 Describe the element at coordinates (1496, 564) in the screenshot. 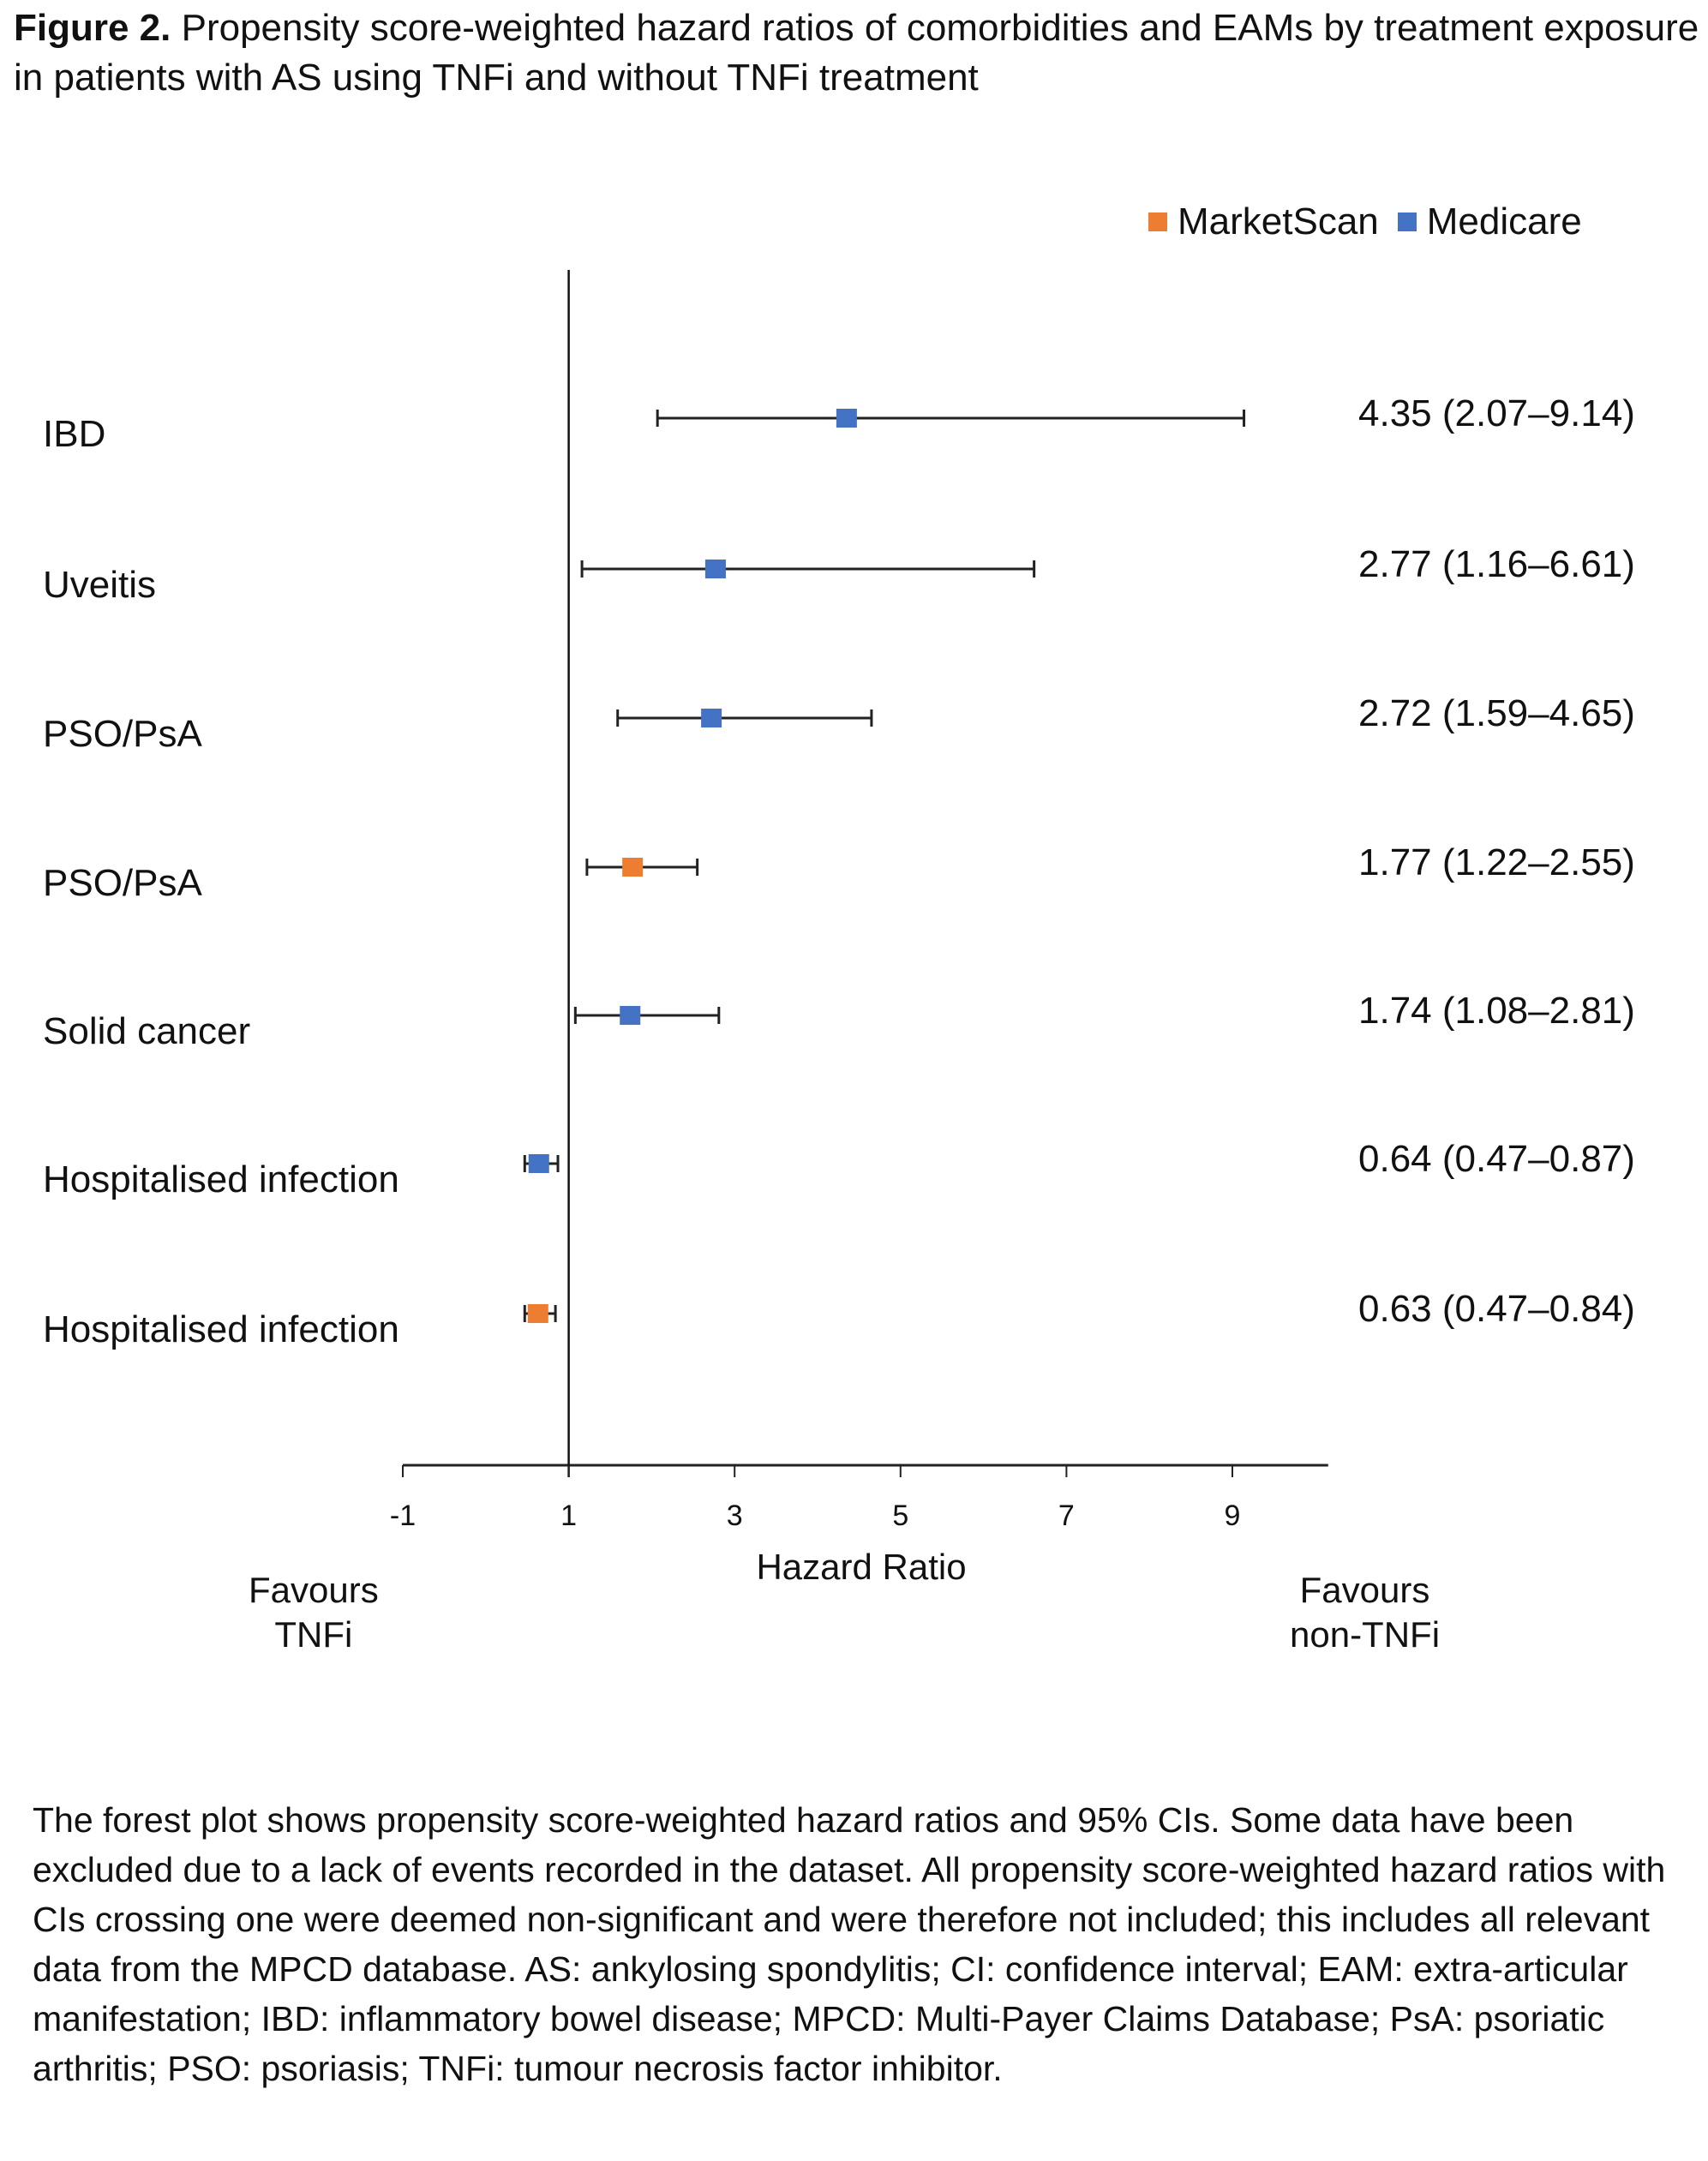

I see `row-value-text: 2.77 (1.16–6.61)` at that location.